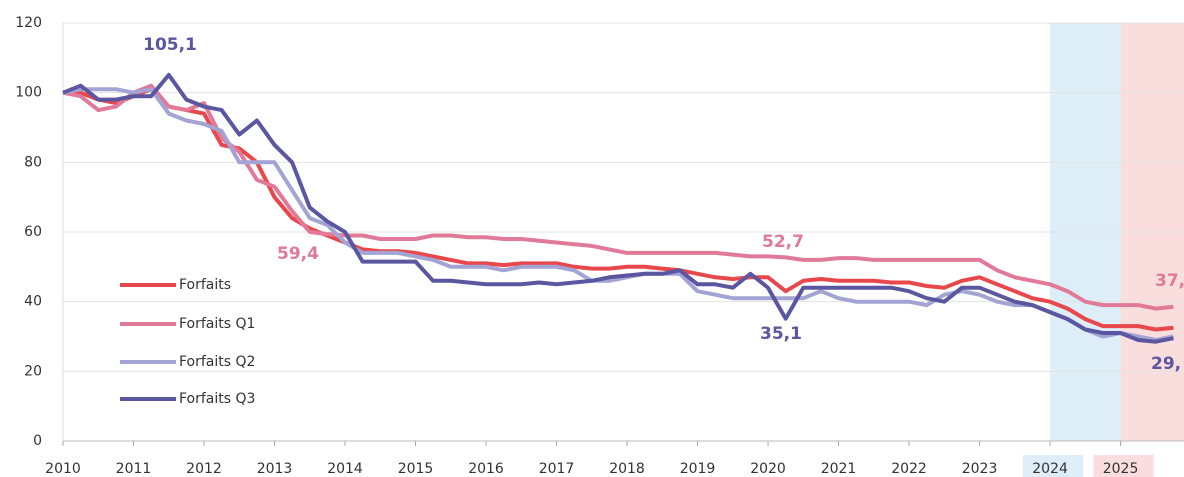 Image resolution: width=1184 pixels, height=477 pixels. I want to click on x-tick-label: 2019, so click(698, 469).